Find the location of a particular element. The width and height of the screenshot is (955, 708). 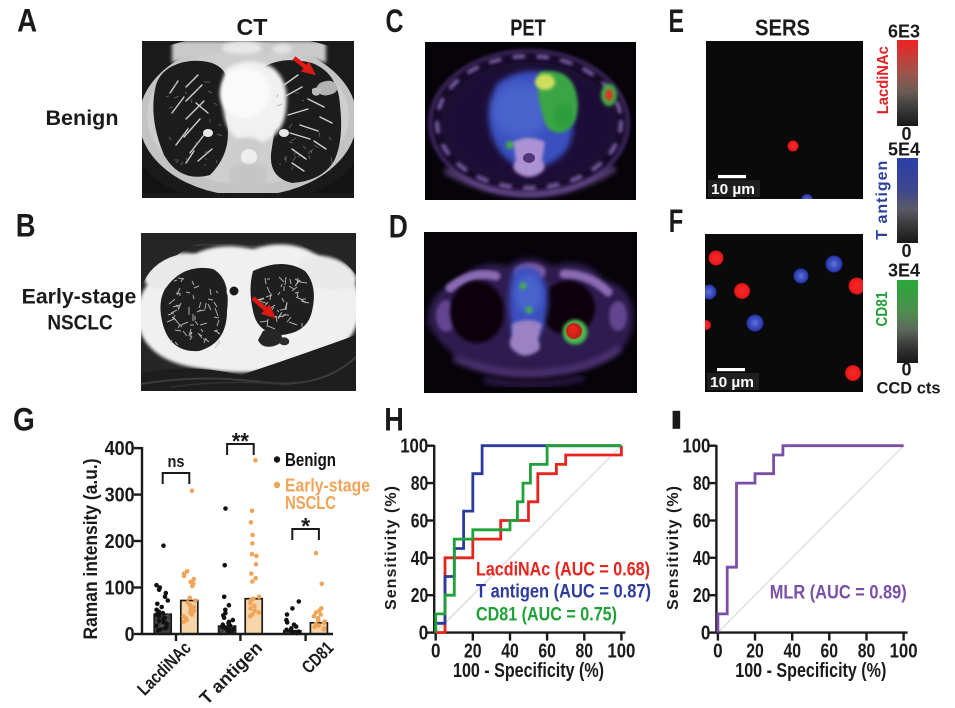

svg-text: Raman intensity (a.u.) is located at coordinates (91, 549).